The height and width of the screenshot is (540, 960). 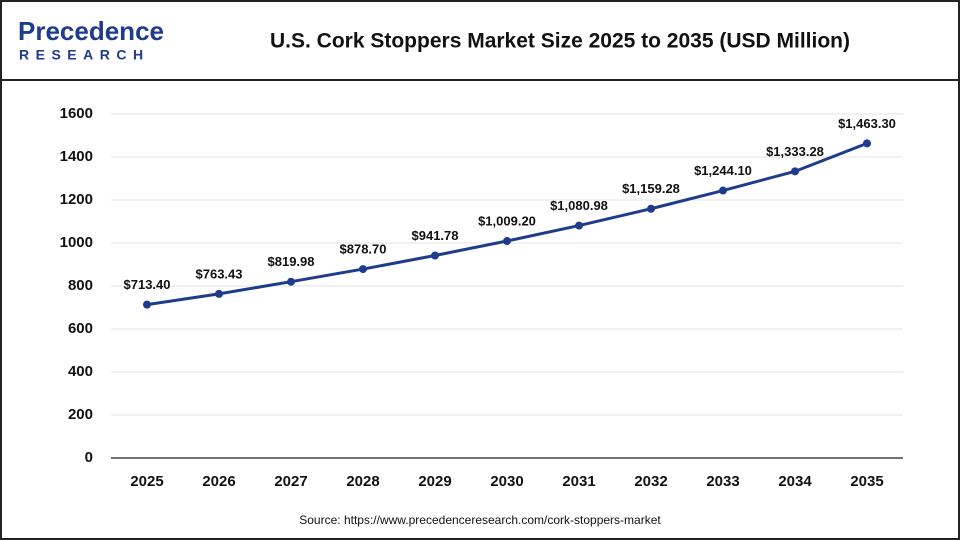 I want to click on y-tick-label: 800, so click(x=80, y=285).